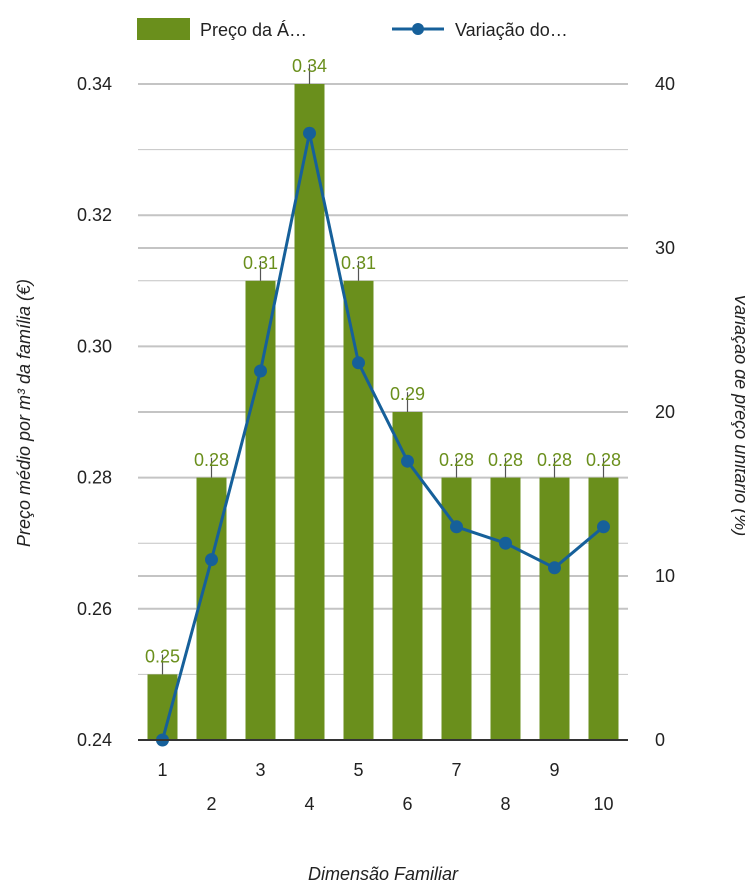 Image resolution: width=745 pixels, height=888 pixels. Describe the element at coordinates (309, 66) in the screenshot. I see `data-label: 0.34` at that location.